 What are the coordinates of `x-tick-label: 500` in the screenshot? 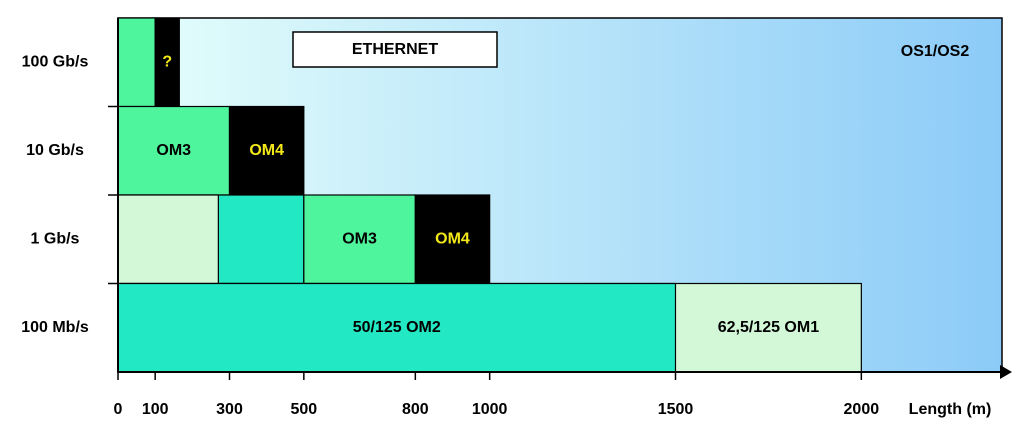 It's located at (303, 409).